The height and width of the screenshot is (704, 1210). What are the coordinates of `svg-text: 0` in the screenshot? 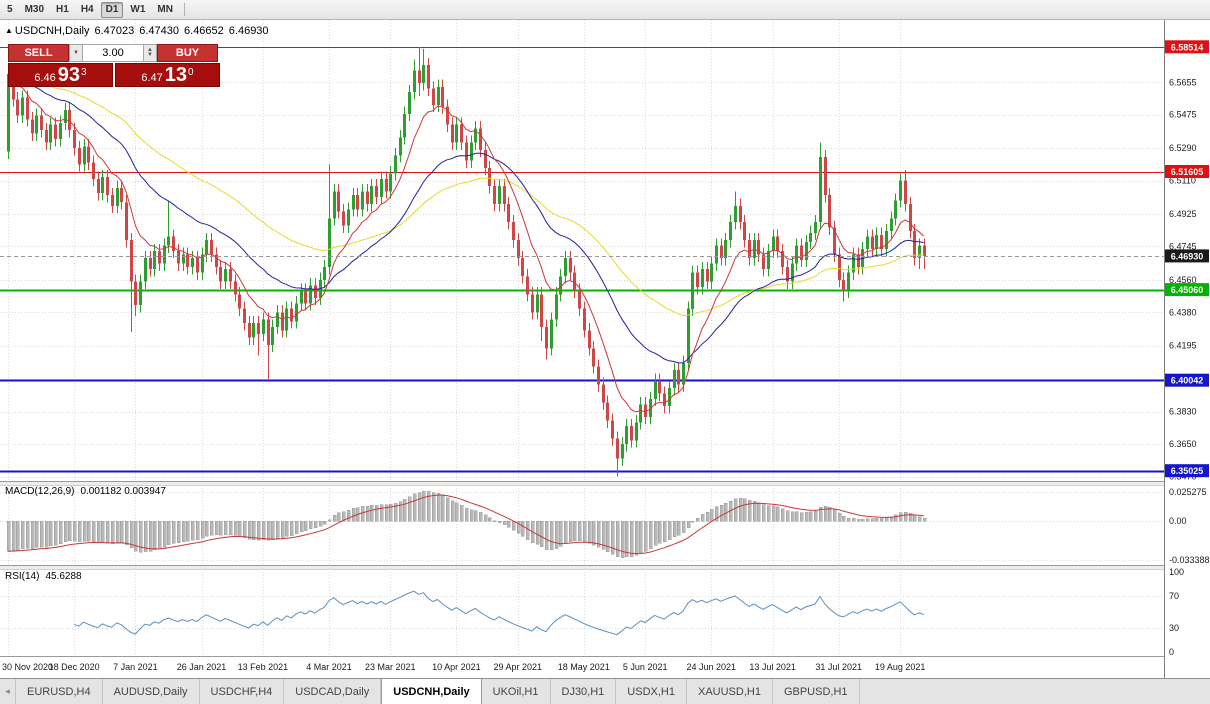 It's located at (1171, 652).